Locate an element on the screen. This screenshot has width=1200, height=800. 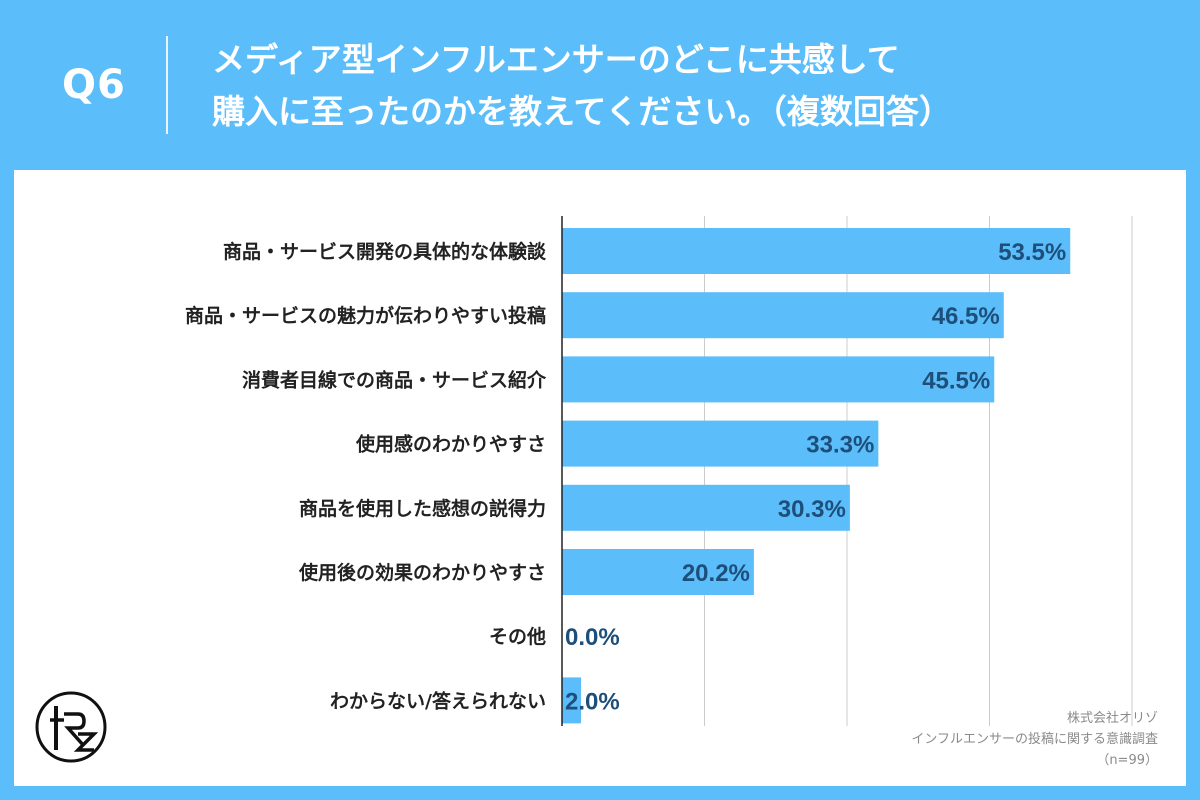
value-label: 53.5% is located at coordinates (1032, 252).